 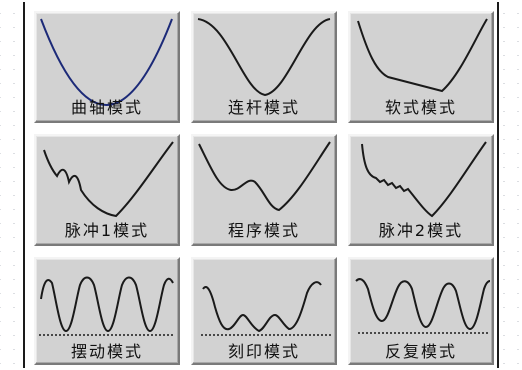 I want to click on mode-label: 脉冲2模式, so click(x=421, y=230).